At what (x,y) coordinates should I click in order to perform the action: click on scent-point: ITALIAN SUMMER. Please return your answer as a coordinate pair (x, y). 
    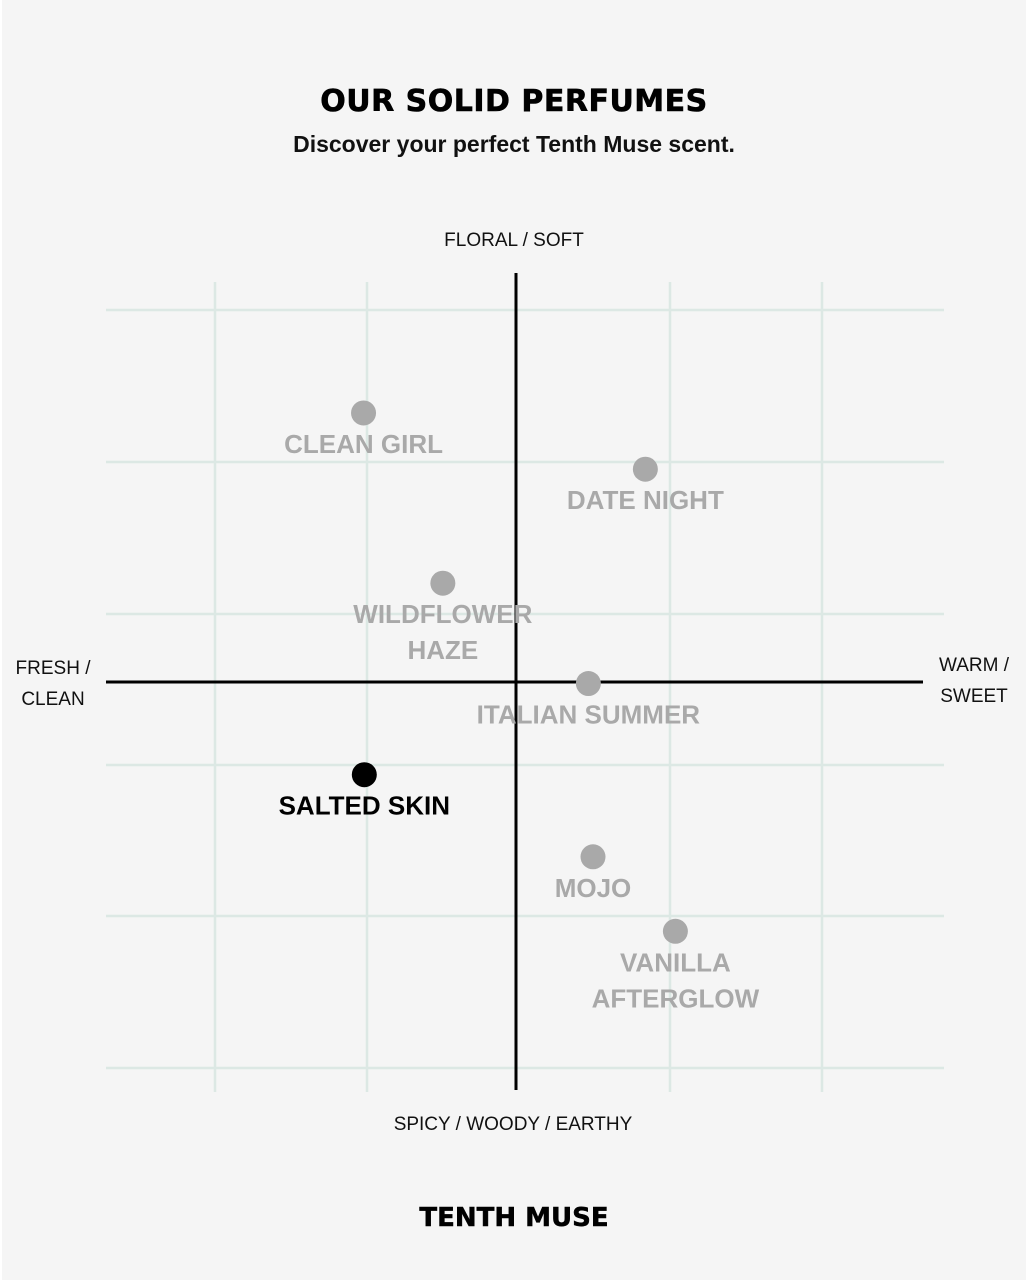
    Looking at the image, I should click on (589, 700).